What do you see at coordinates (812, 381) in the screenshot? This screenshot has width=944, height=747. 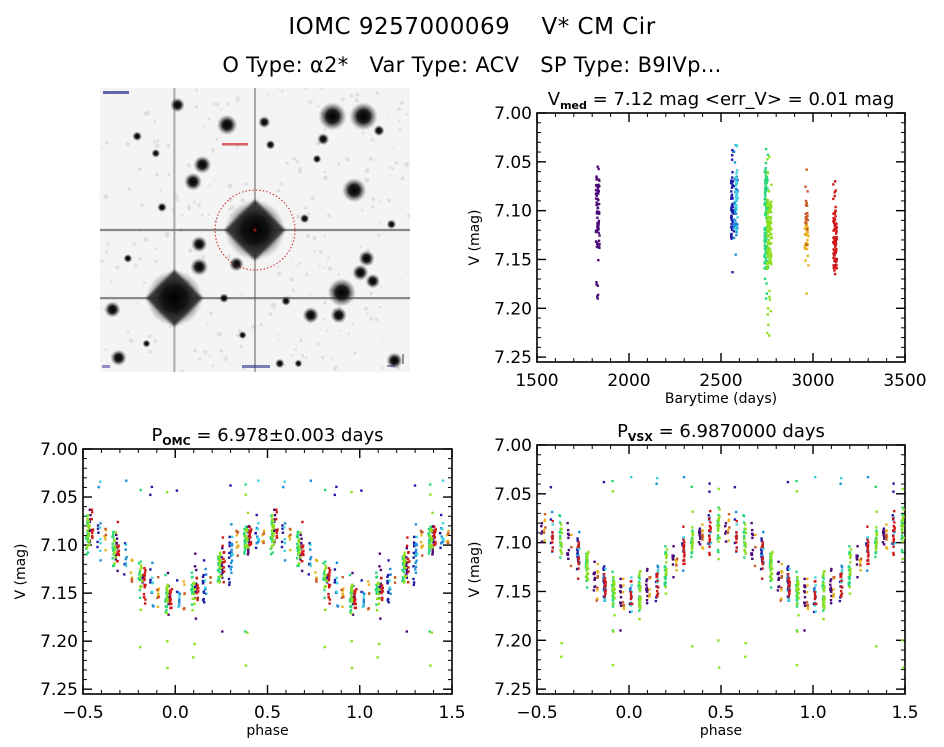 I see `x-tick-label: 3000` at bounding box center [812, 381].